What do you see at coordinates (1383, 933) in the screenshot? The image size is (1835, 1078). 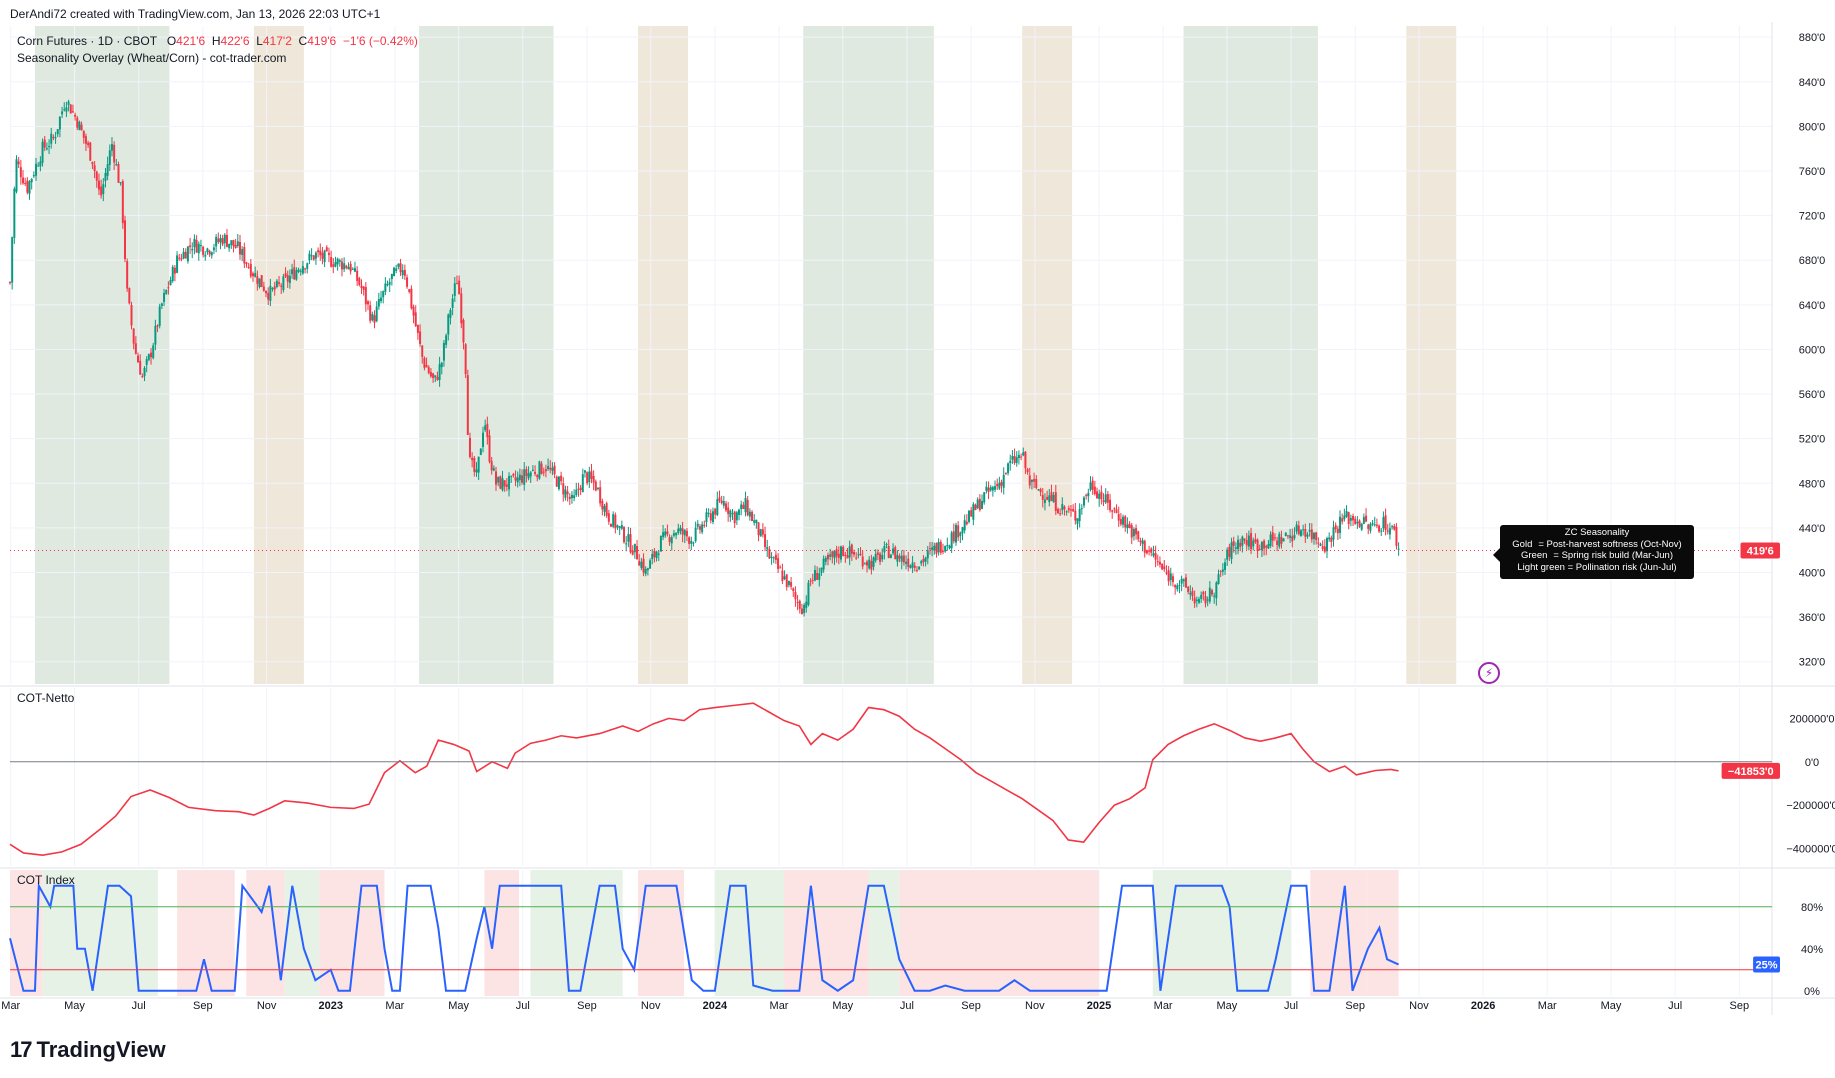 I see `index-zone-red` at bounding box center [1383, 933].